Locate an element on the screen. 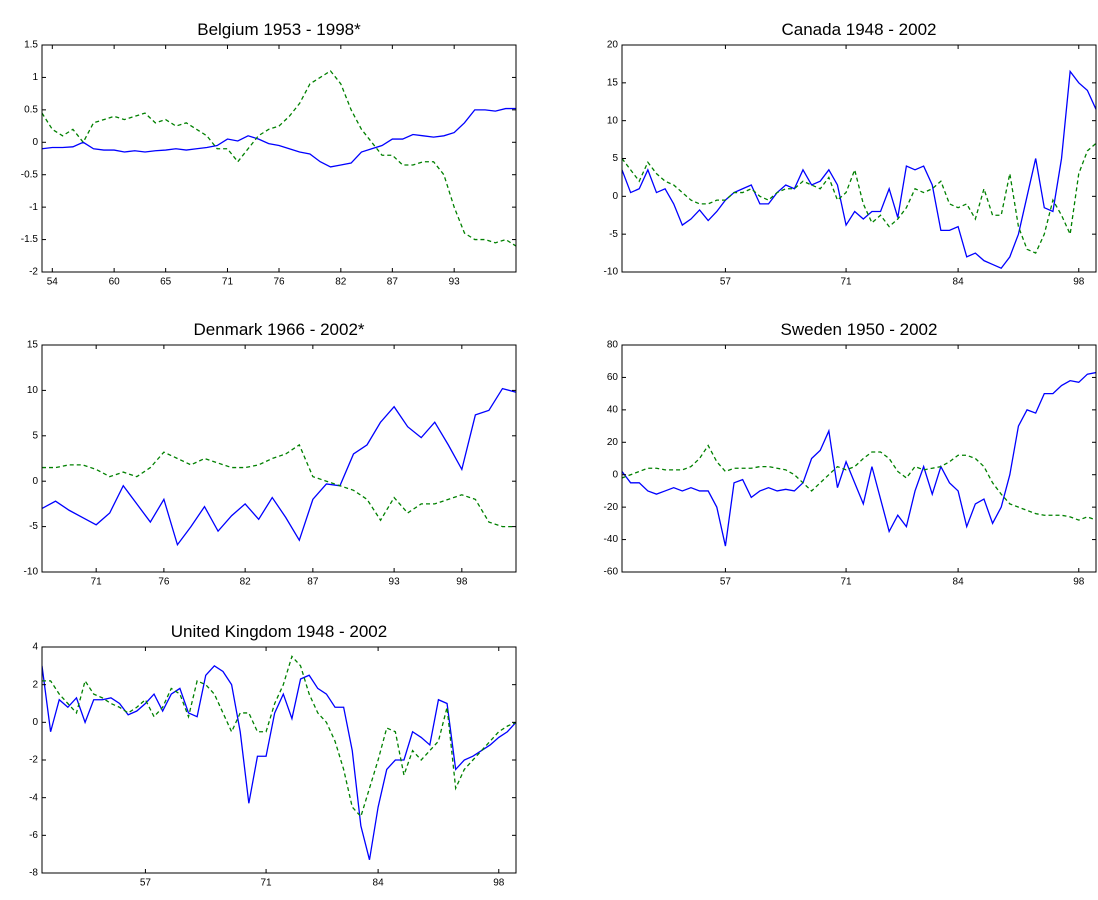  y-tick-label: 40 is located at coordinates (613, 409).